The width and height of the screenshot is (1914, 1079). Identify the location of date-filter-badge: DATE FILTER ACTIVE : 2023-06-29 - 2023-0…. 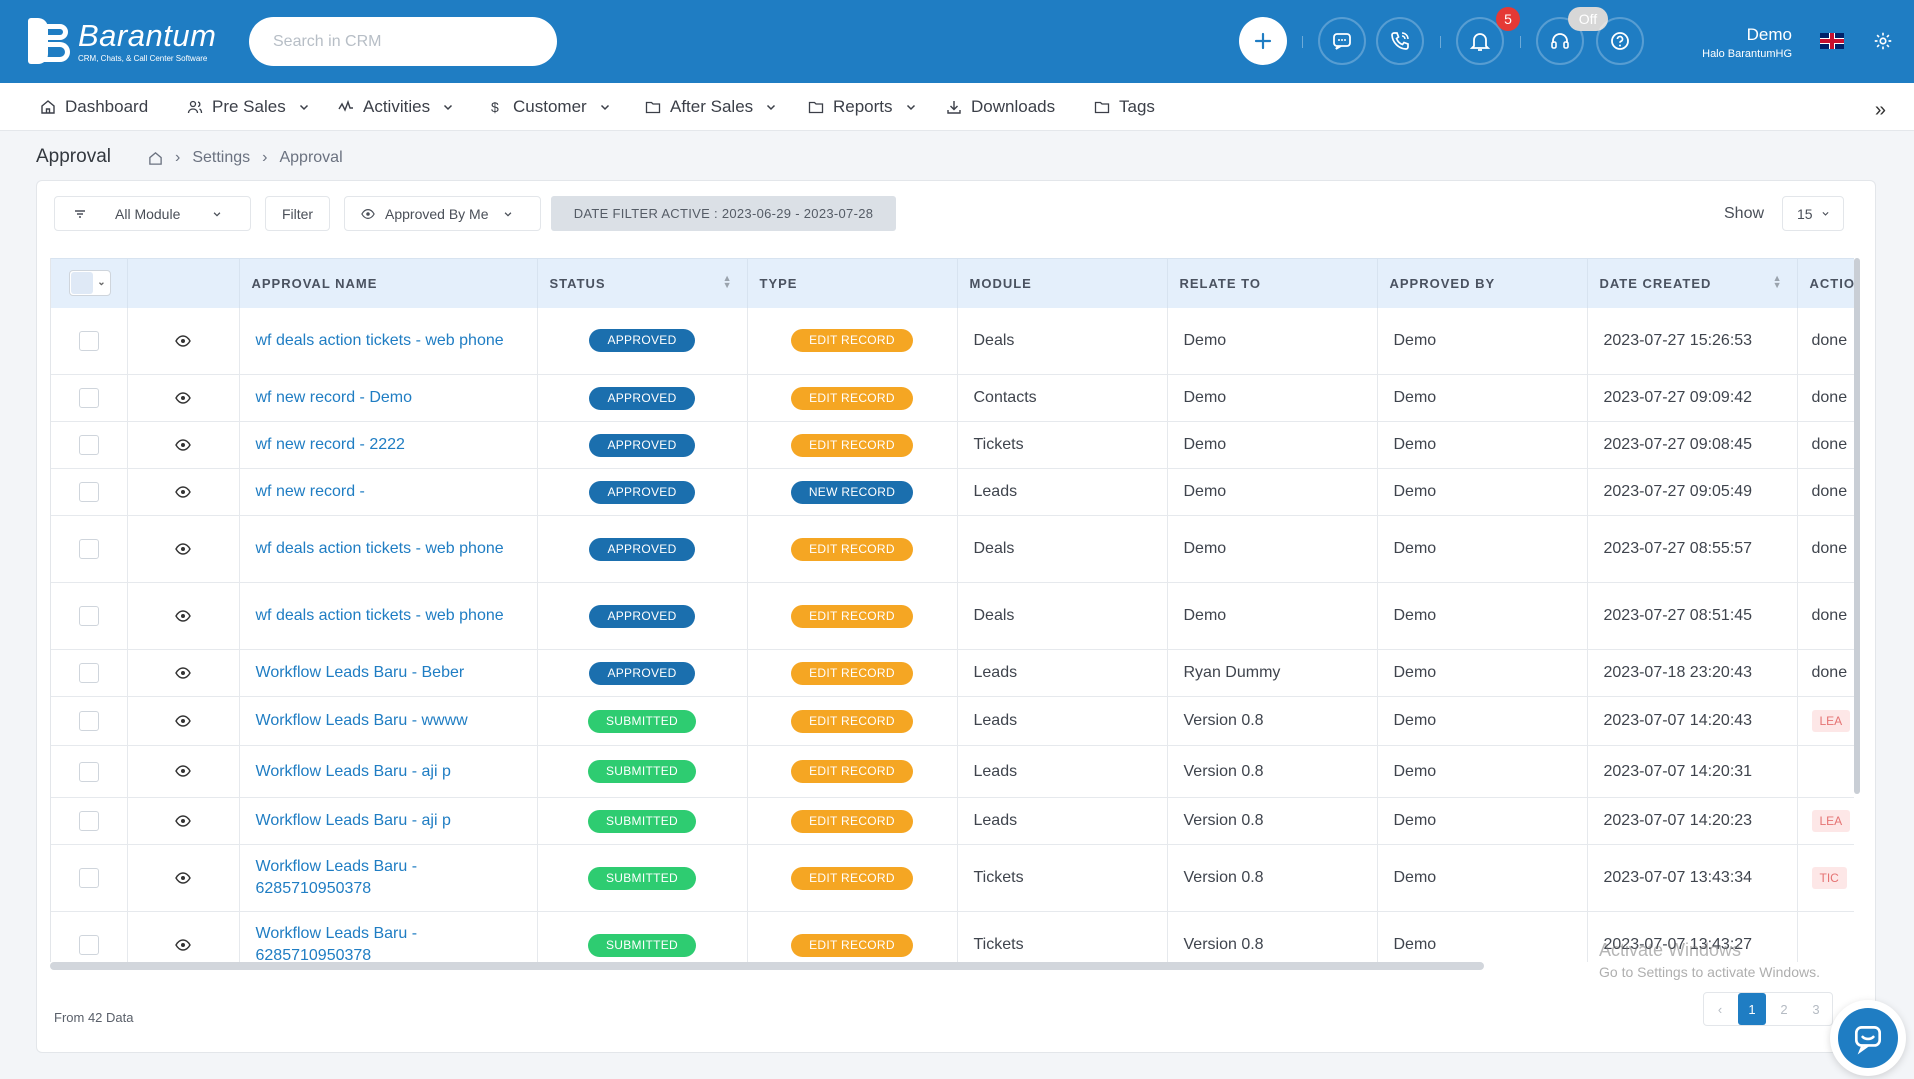
(723, 213).